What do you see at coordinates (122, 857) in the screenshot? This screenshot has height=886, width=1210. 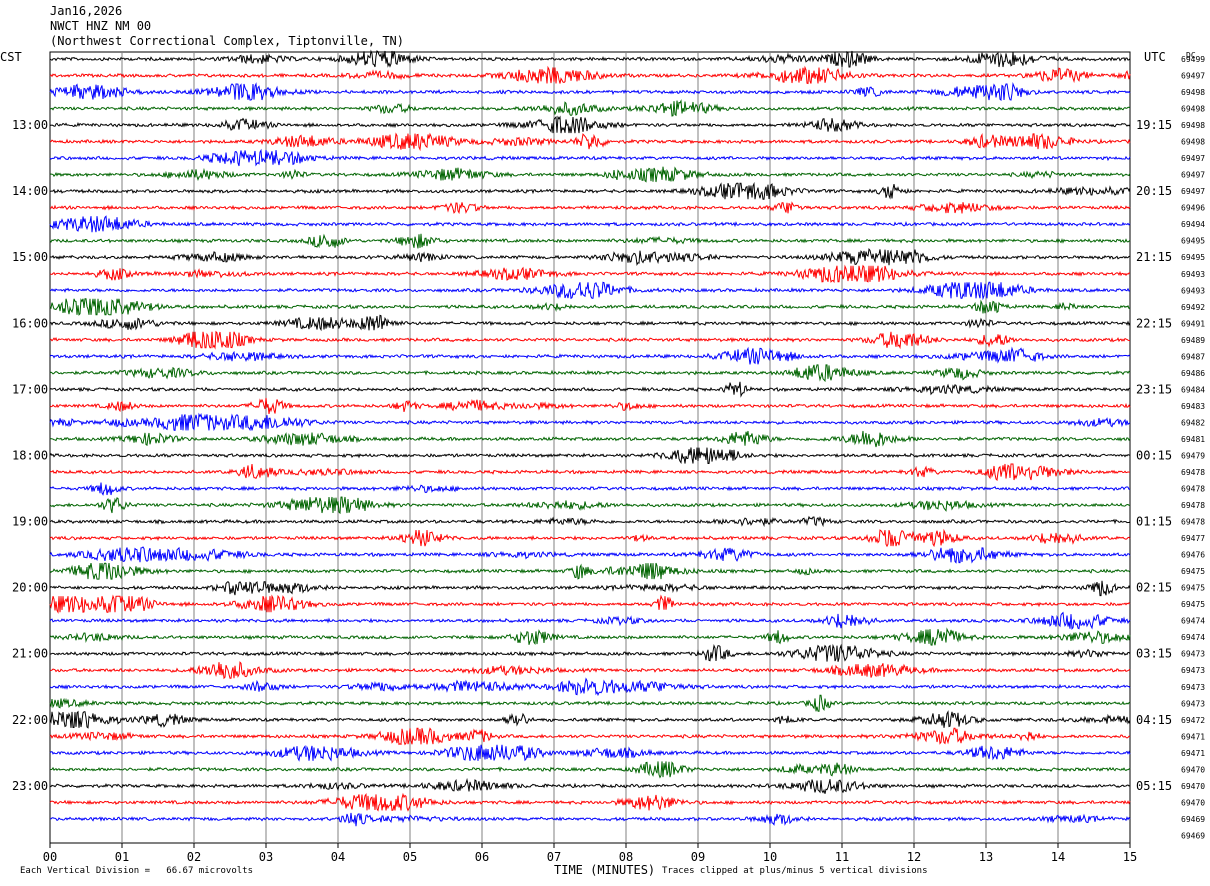 I see `x-tick-label: 01` at bounding box center [122, 857].